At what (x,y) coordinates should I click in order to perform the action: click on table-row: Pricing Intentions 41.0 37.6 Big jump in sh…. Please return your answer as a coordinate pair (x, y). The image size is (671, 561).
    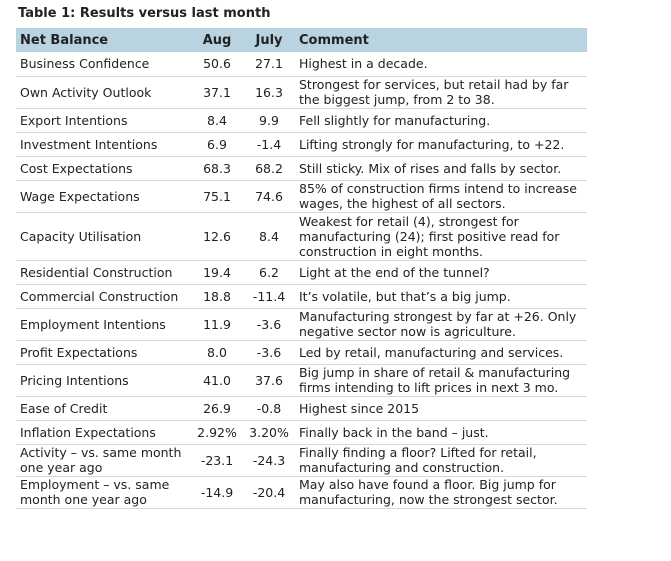
    Looking at the image, I should click on (301, 380).